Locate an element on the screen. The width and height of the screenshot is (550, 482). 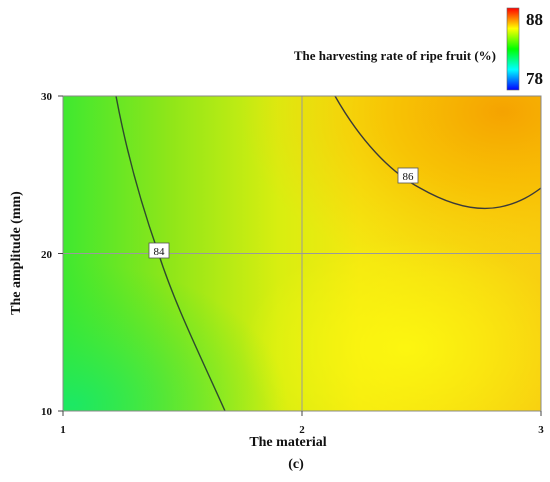
contour-label-84: 84 is located at coordinates (159, 250).